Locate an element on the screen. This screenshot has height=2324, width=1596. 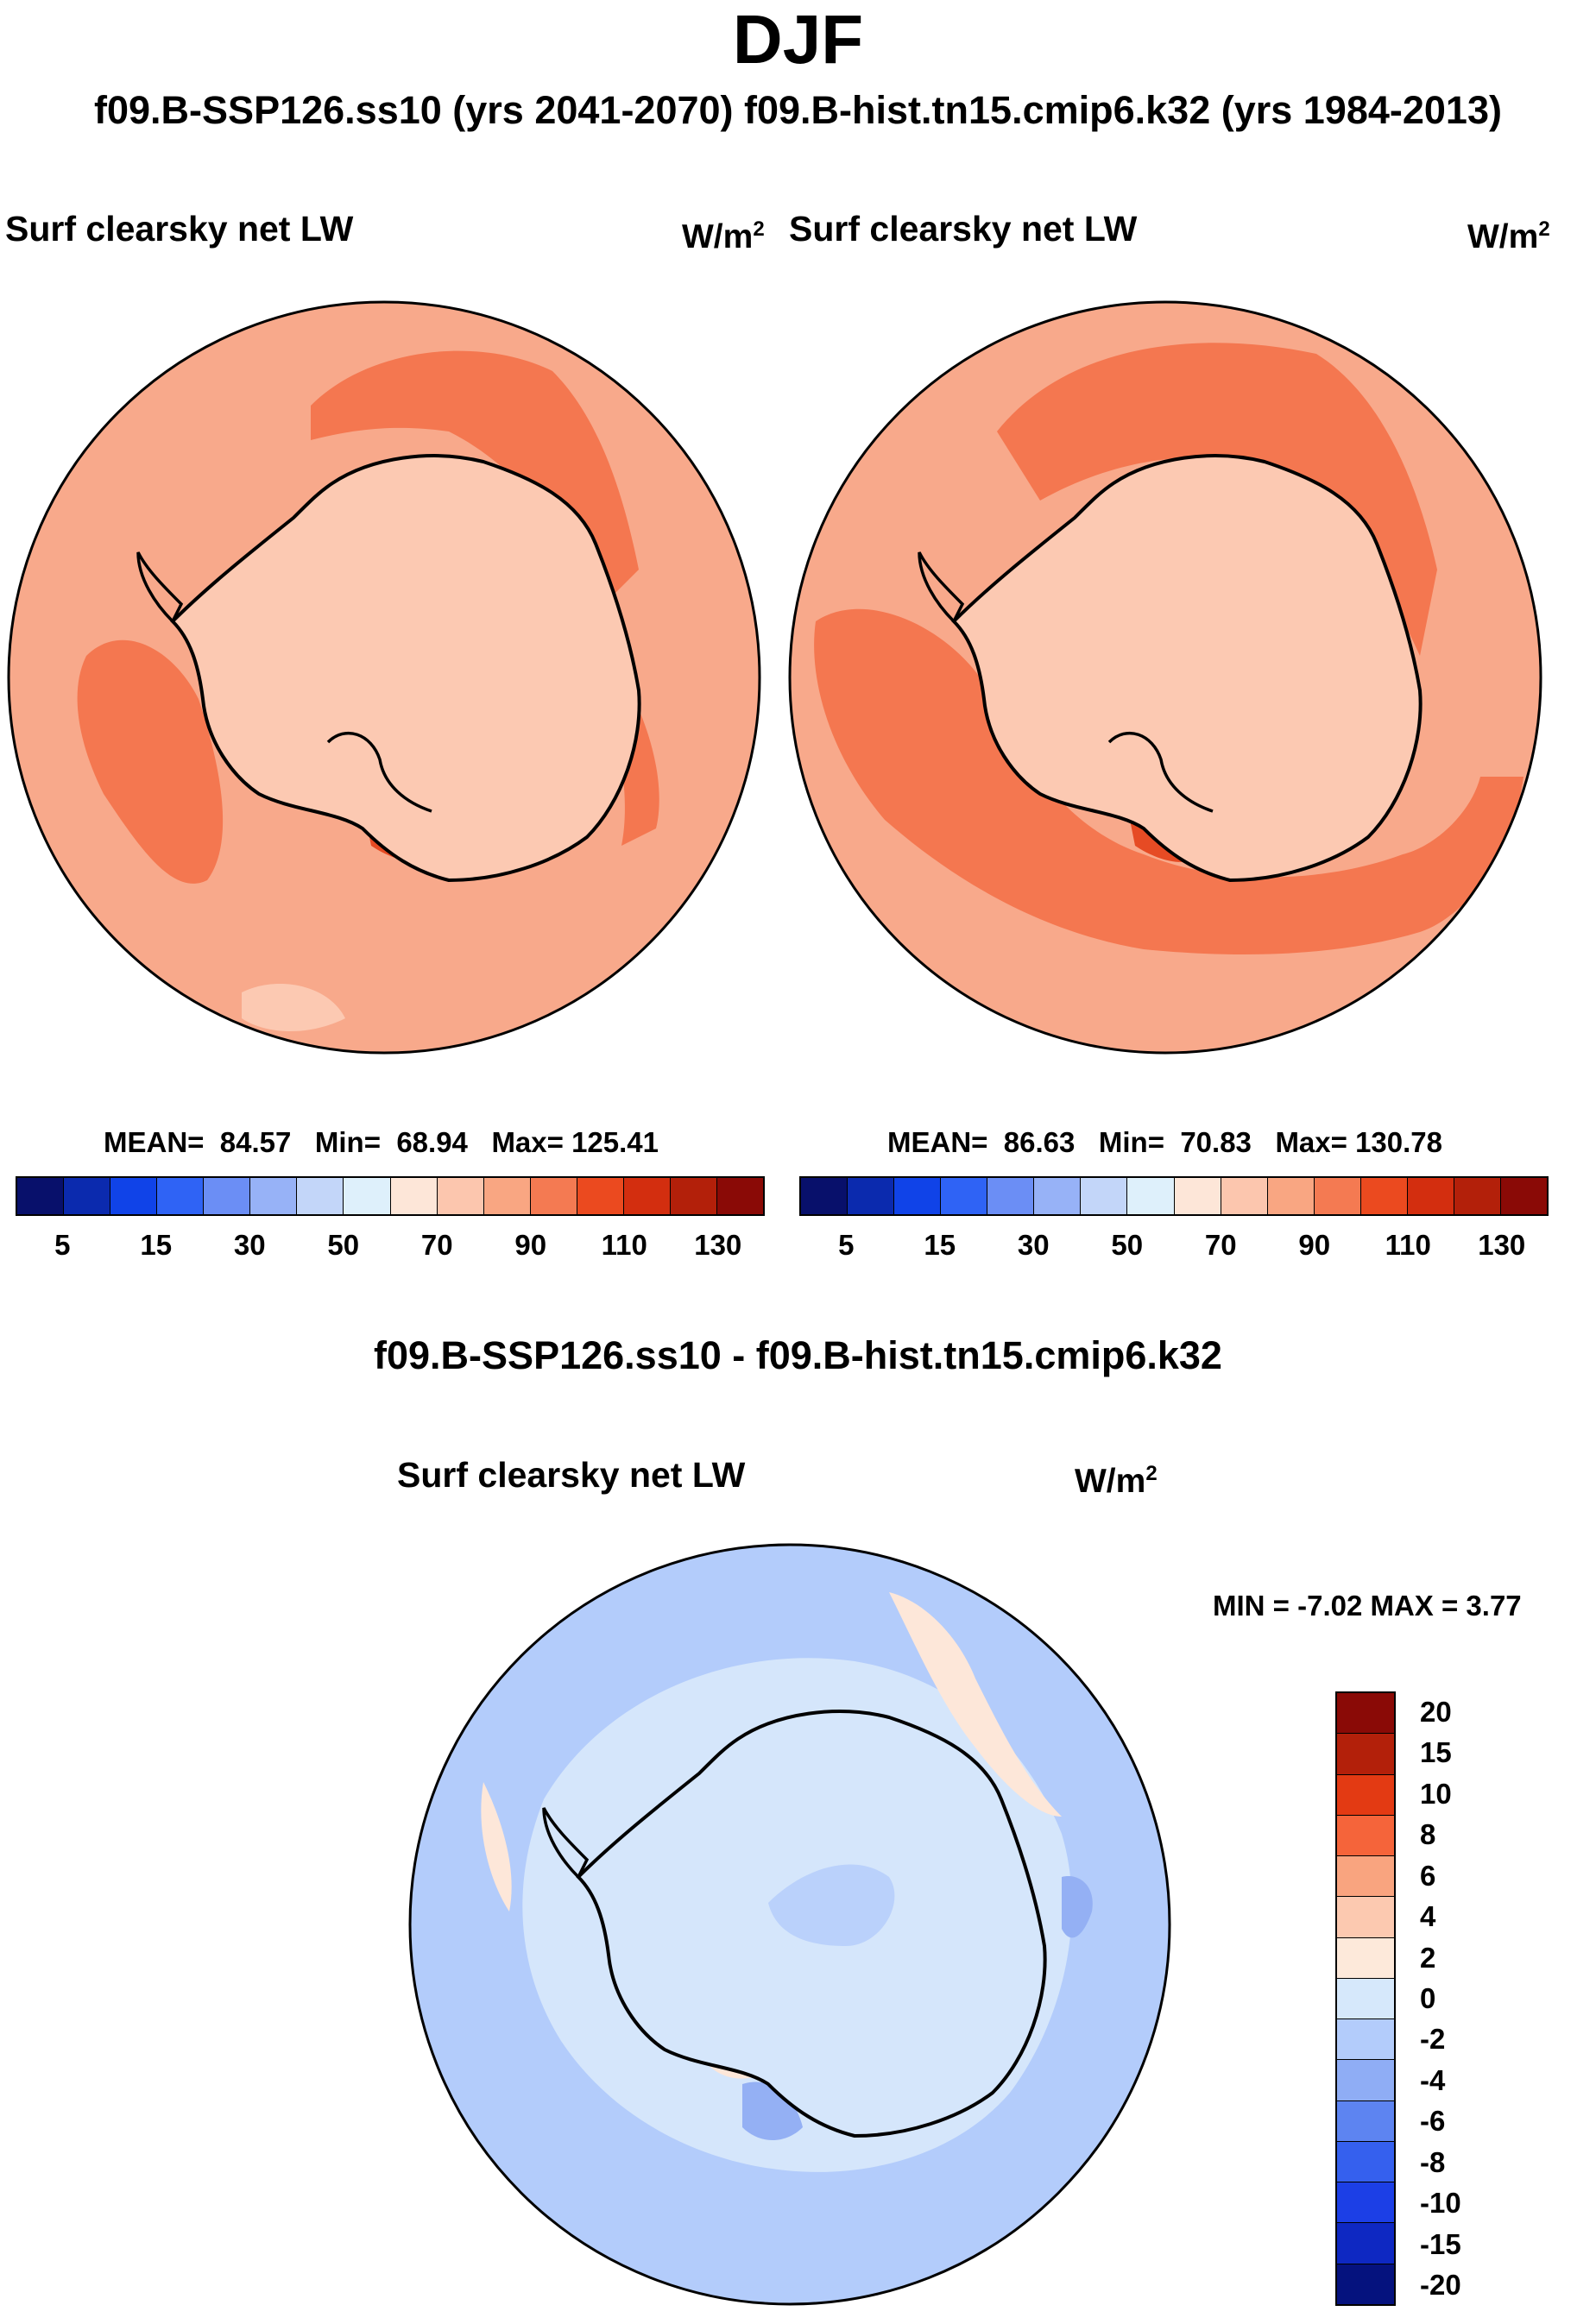
difference-units: W/m2 is located at coordinates (1116, 1481).